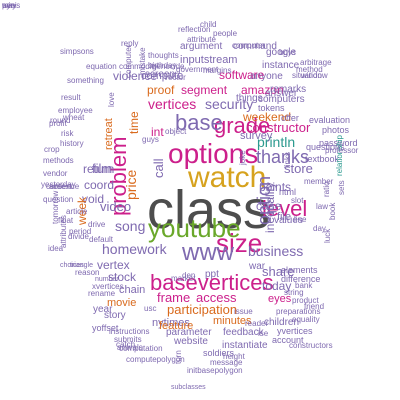 This screenshot has width=400, height=400. Describe the element at coordinates (298, 311) in the screenshot. I see `cloud-word: preparations` at that location.